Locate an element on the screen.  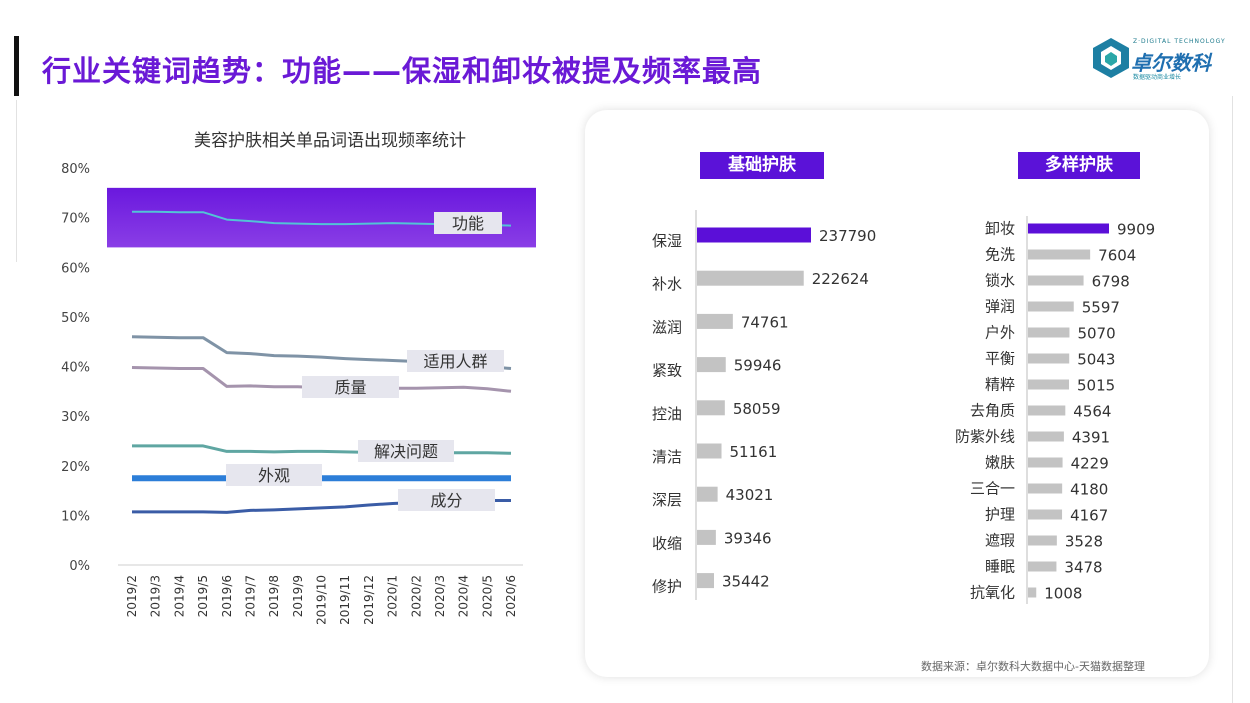
y-tick-label: 10% is located at coordinates (75, 516).